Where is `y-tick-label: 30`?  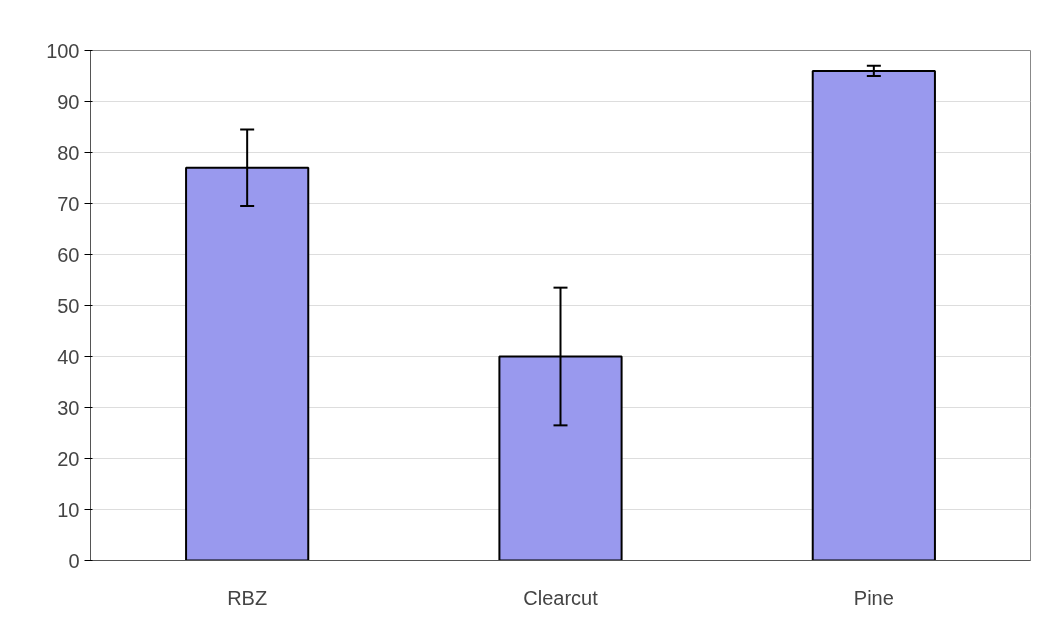 y-tick-label: 30 is located at coordinates (68, 407).